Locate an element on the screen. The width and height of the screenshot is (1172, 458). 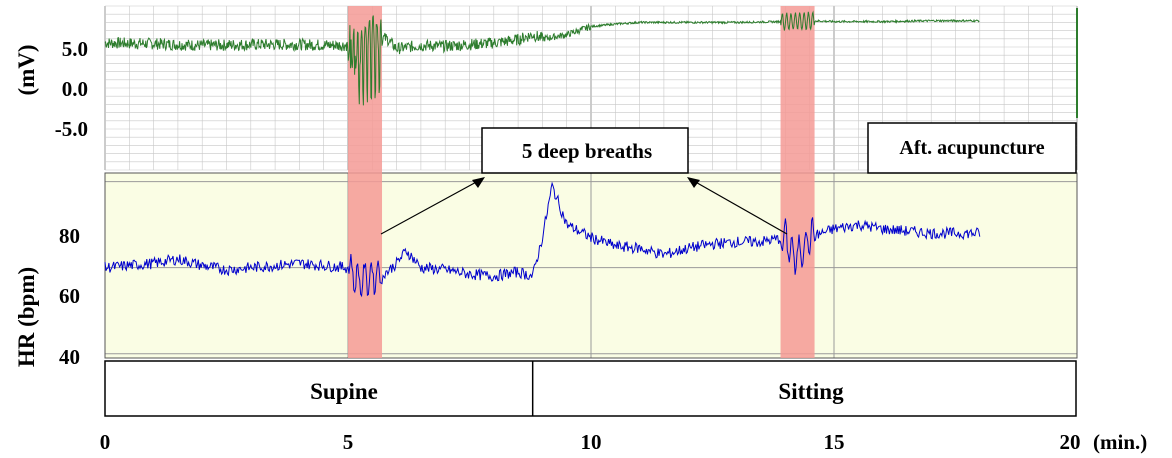
ecg-ytick-neg5: -5.0 is located at coordinates (71, 129).